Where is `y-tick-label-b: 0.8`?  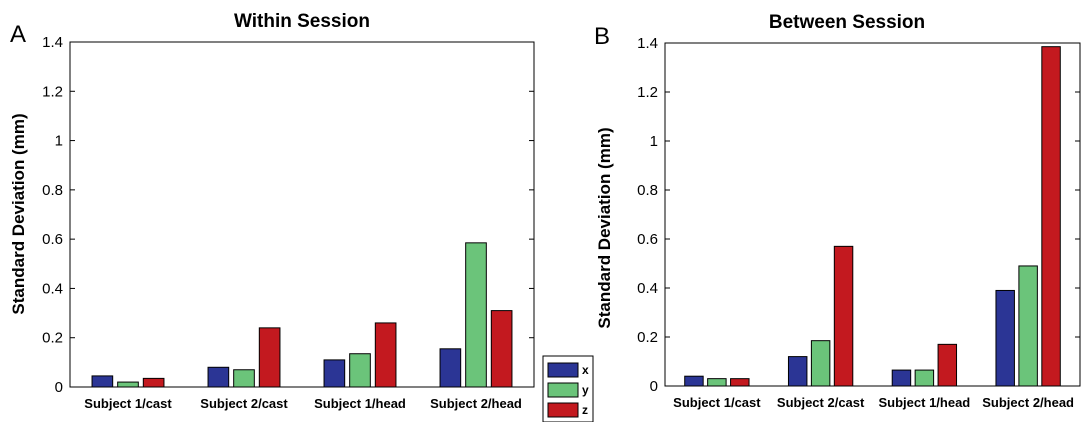 y-tick-label-b: 0.8 is located at coordinates (647, 190).